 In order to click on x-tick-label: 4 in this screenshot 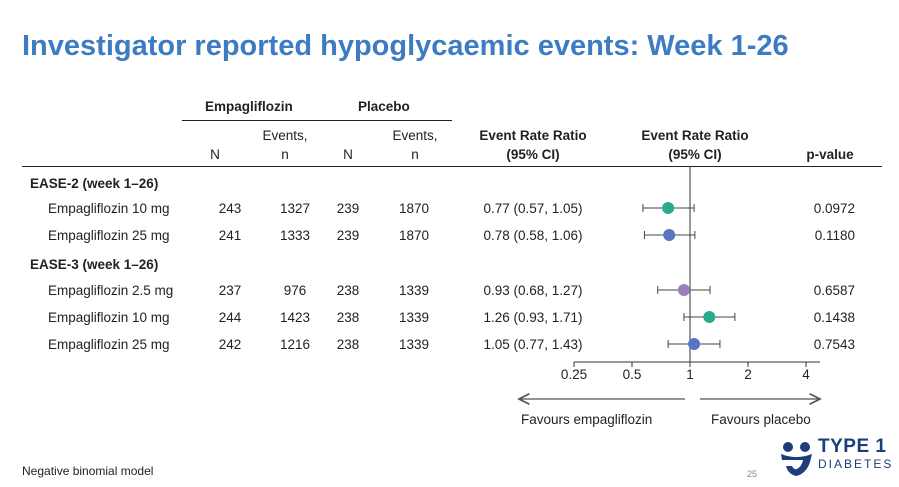, I will do `click(806, 374)`.